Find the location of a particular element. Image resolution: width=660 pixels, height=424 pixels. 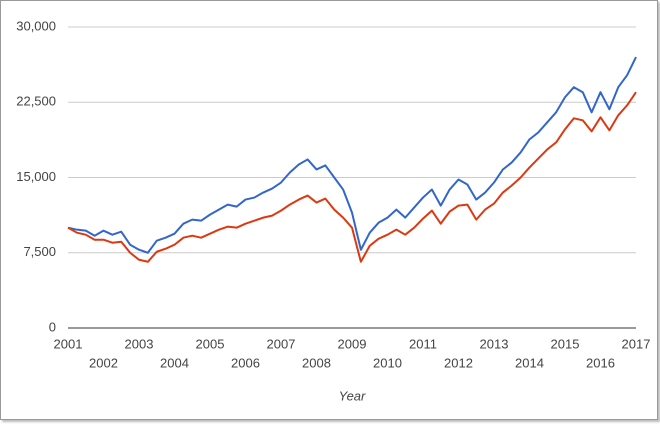

x-tick-label: 2002 is located at coordinates (103, 362).